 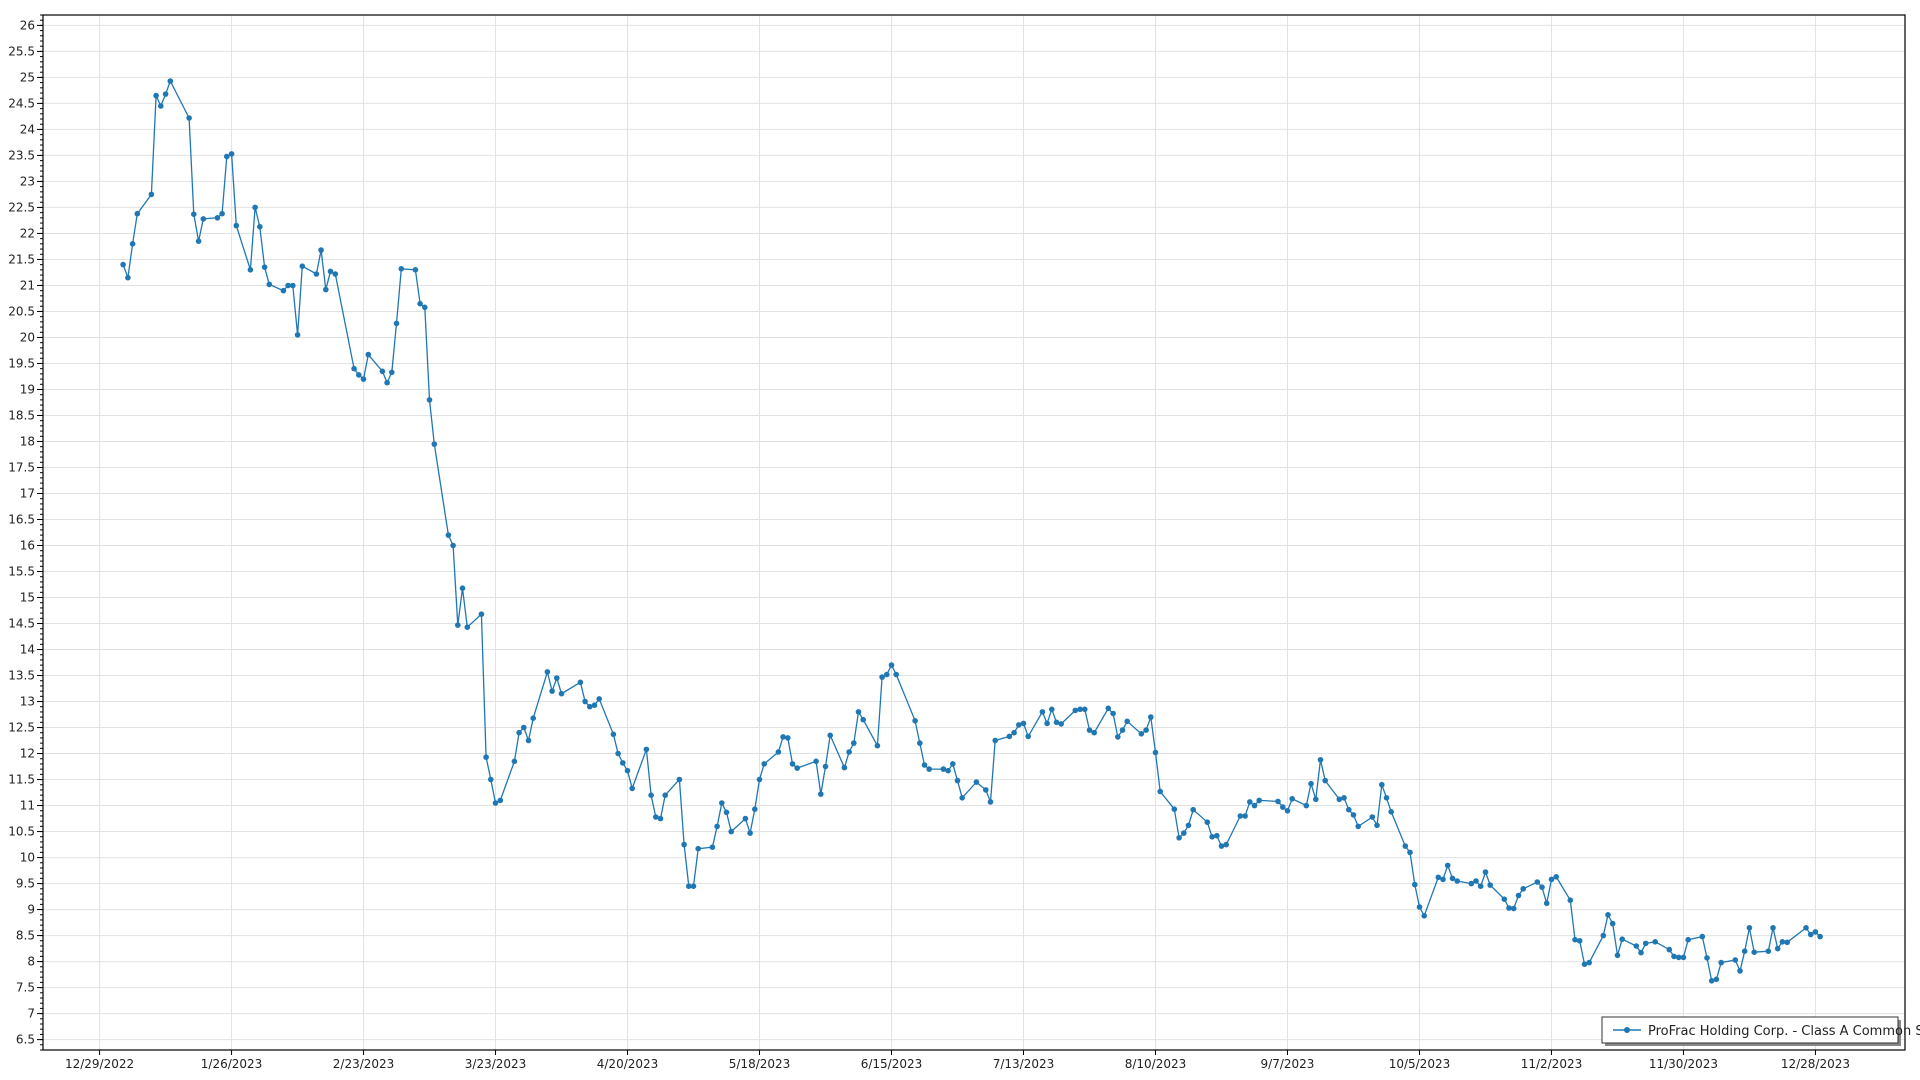 I want to click on y-tick-label: 15, so click(x=27, y=598).